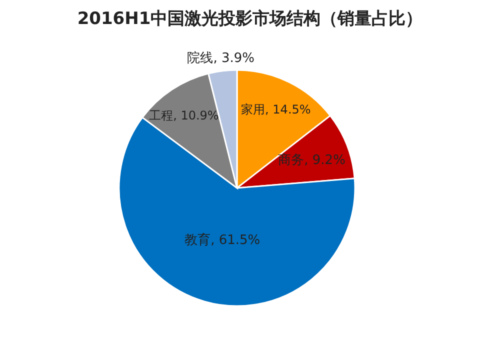  I want to click on 工程: 工程, 10.9%, so click(184, 115).